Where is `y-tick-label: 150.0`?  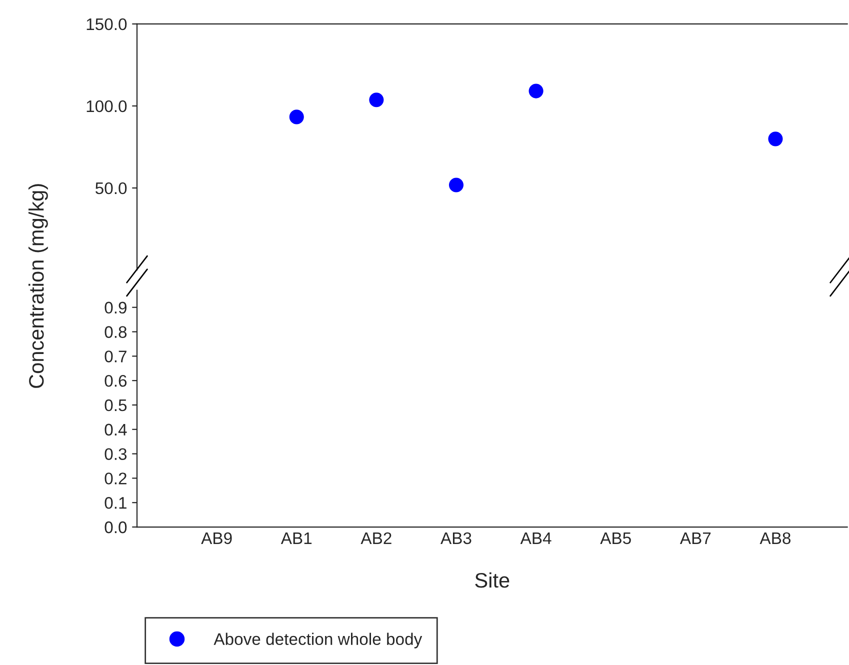 y-tick-label: 150.0 is located at coordinates (106, 24).